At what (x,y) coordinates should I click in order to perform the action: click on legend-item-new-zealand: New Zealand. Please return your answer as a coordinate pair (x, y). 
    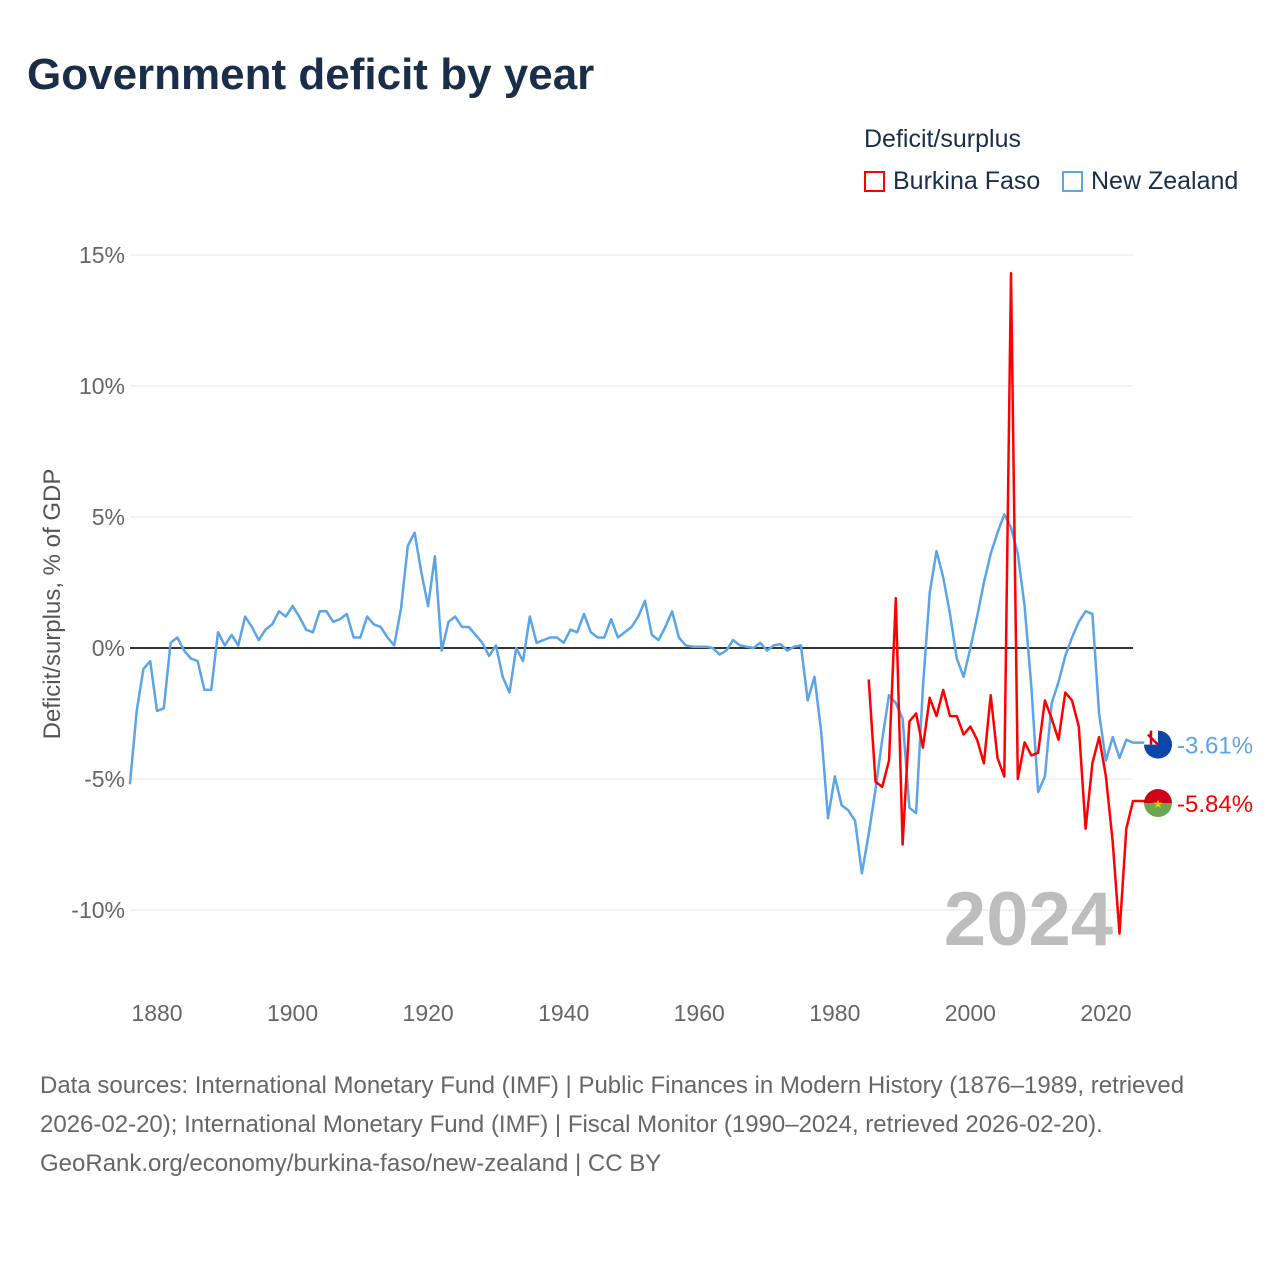
    Looking at the image, I should click on (1150, 181).